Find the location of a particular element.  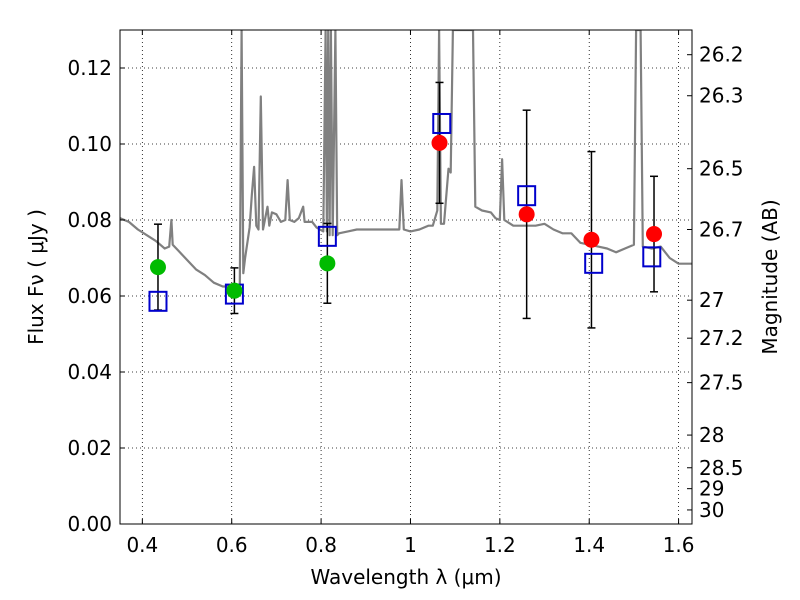

magnitude-tick-label: 28.5 is located at coordinates (721, 468).